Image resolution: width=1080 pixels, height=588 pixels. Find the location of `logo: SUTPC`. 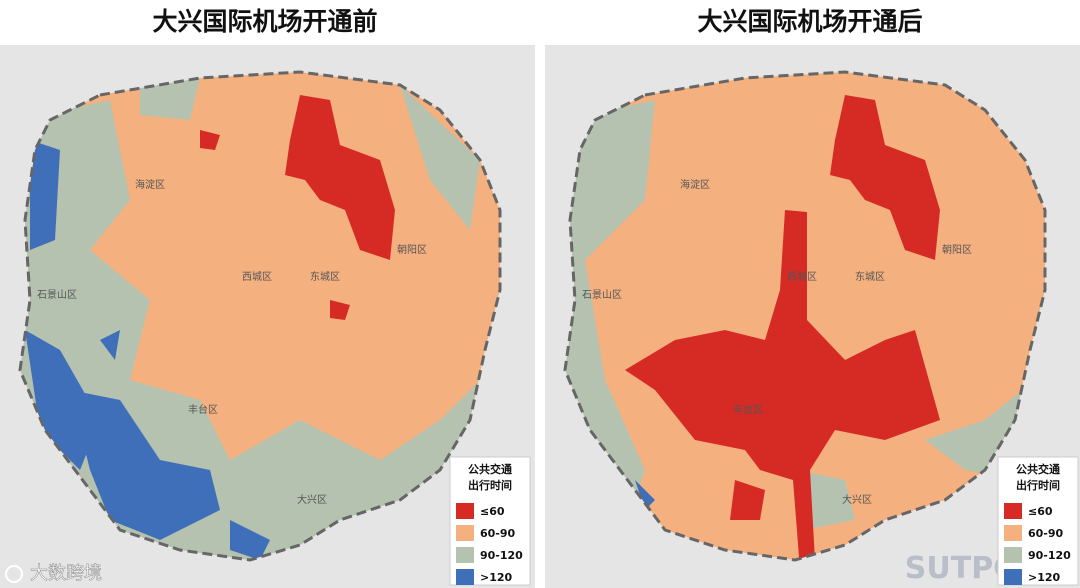

logo: SUTPC is located at coordinates (960, 568).